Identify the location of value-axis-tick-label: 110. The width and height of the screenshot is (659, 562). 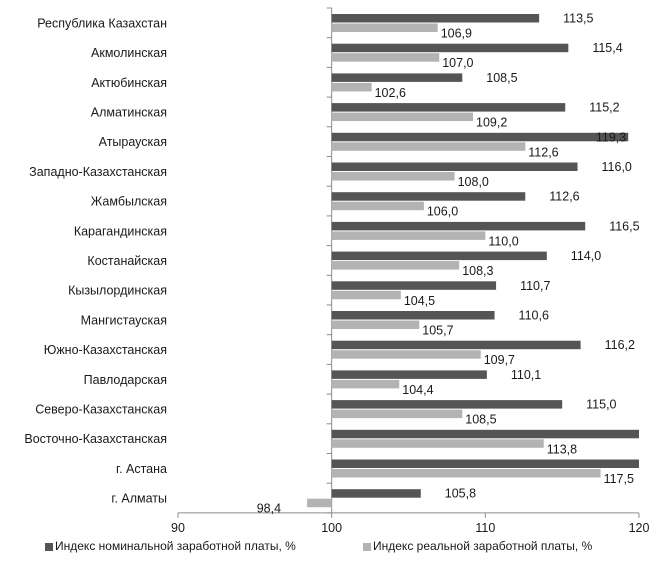
(485, 528).